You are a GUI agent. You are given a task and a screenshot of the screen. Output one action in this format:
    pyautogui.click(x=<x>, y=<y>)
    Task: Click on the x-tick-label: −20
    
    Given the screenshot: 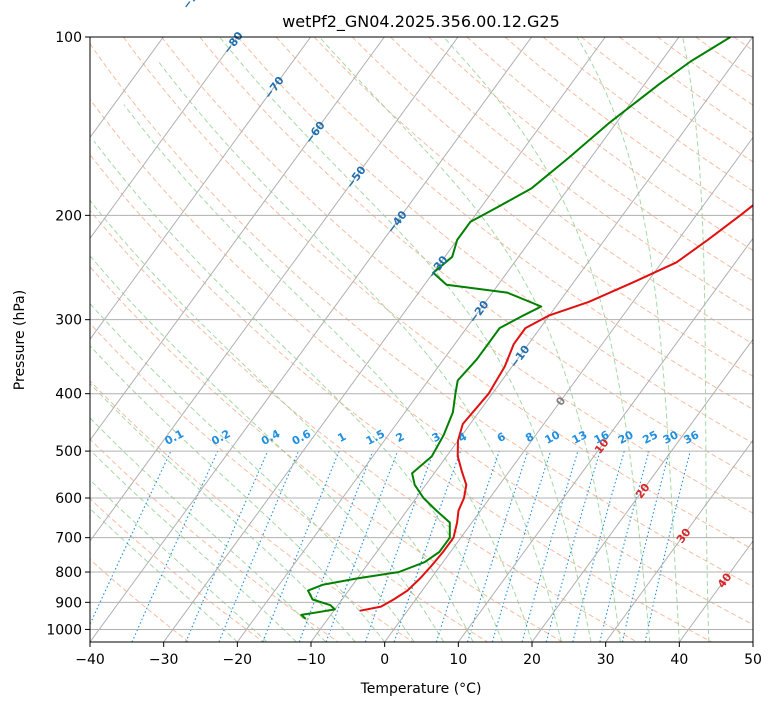 What is the action you would take?
    pyautogui.click(x=238, y=660)
    